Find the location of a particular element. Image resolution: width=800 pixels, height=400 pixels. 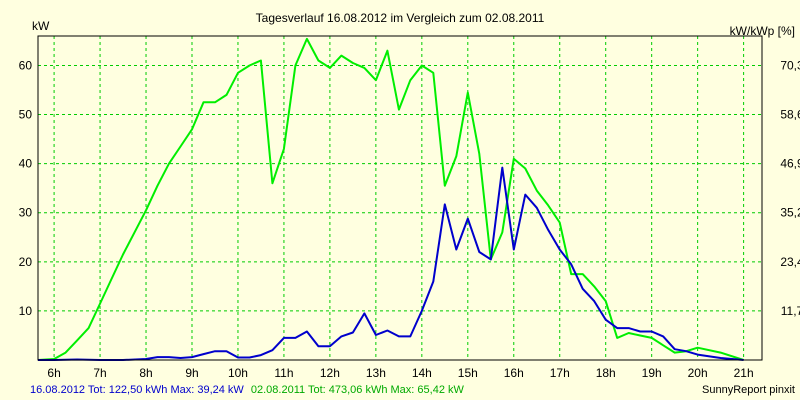

footer-credit: SunnyReport pinxit is located at coordinates (748, 390).